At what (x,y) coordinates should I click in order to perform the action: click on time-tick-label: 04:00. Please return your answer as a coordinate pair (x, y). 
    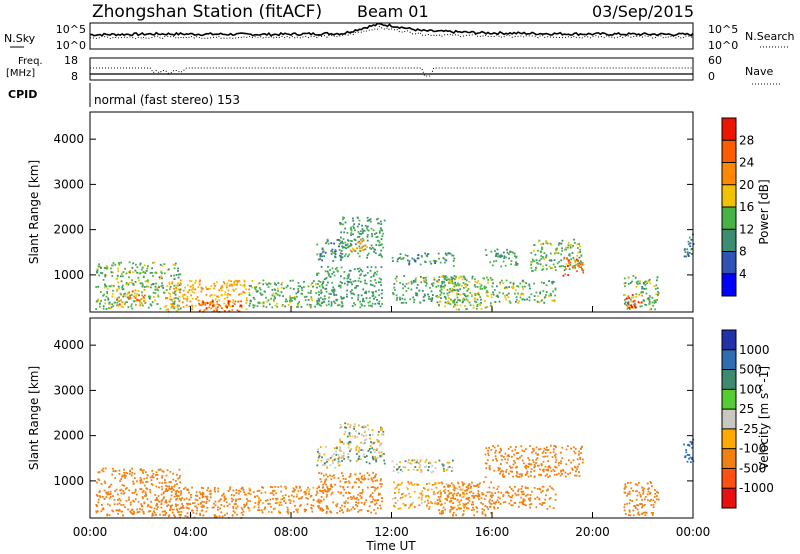
    Looking at the image, I should click on (190, 532).